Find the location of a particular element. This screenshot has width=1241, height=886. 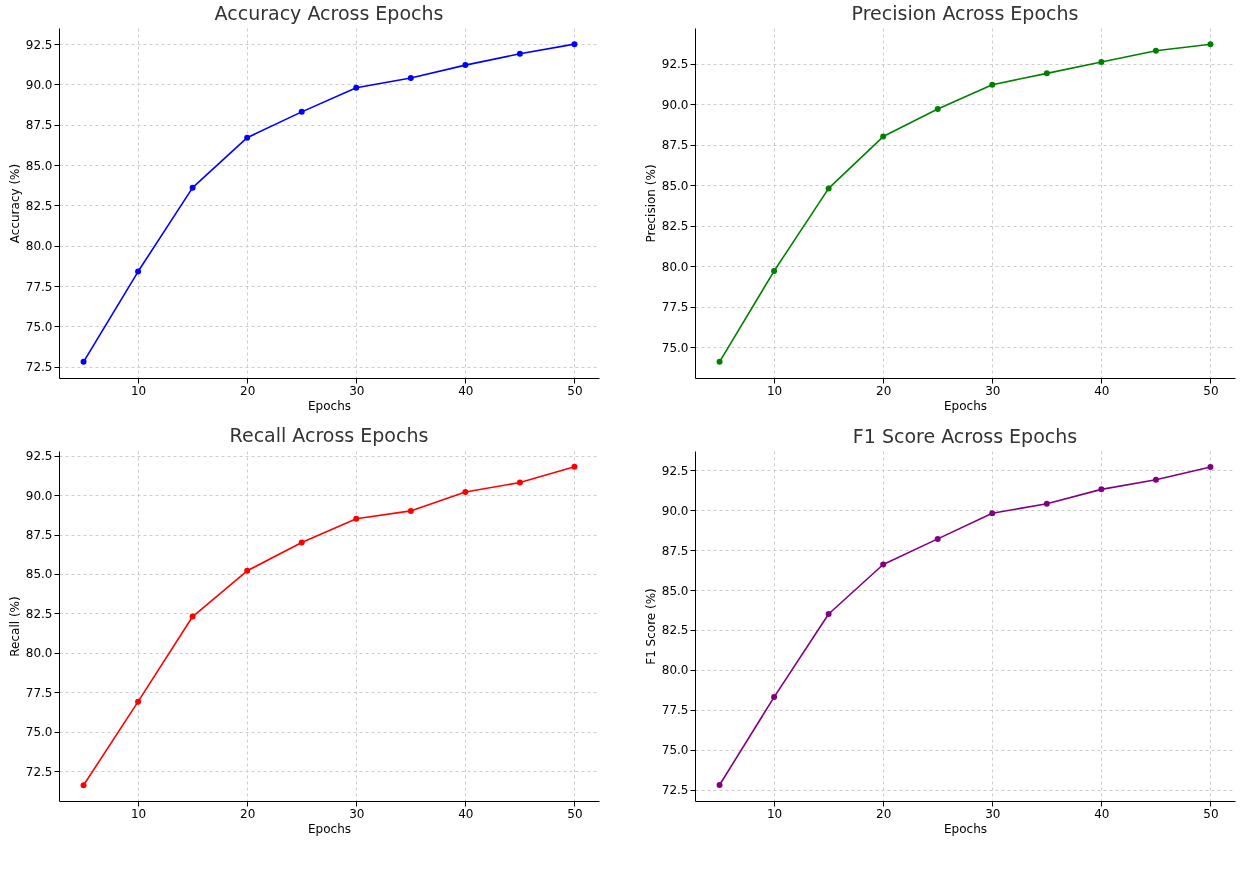

y-axis-title: Accuracy (%) is located at coordinates (14, 203).